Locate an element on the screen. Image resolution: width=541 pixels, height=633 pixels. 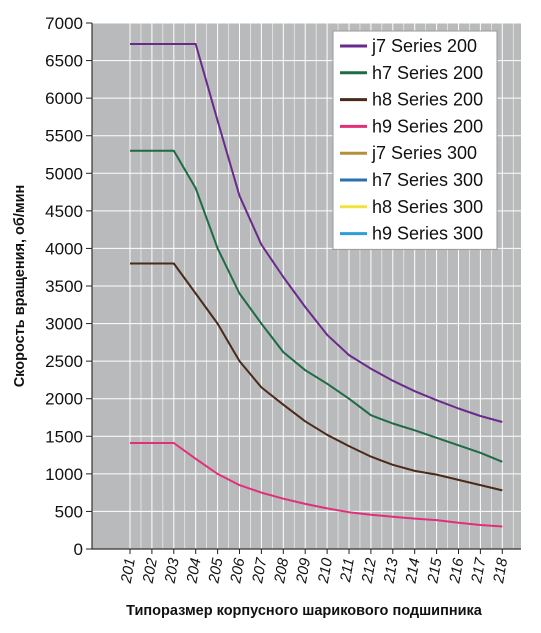
y-tick-label: 6000 is located at coordinates (64, 98).